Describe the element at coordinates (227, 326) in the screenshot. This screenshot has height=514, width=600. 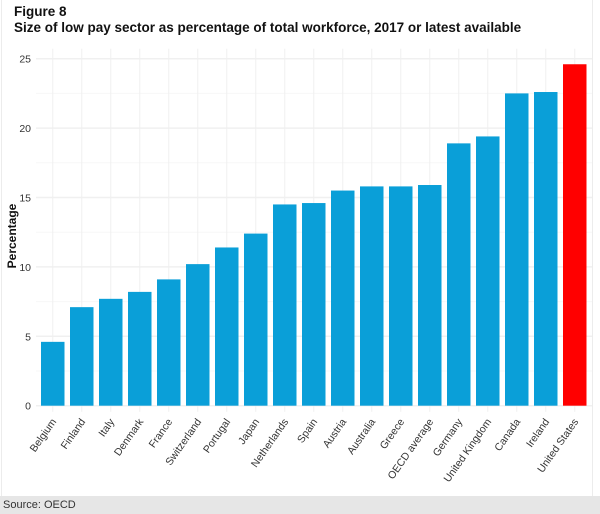
I see `bar-portugal` at that location.